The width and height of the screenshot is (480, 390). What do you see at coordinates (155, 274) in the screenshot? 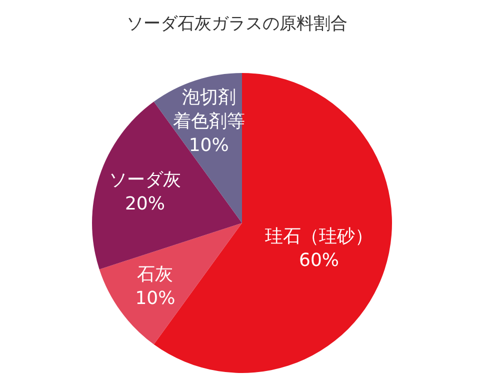
I see `slice-label: 石灰` at bounding box center [155, 274].